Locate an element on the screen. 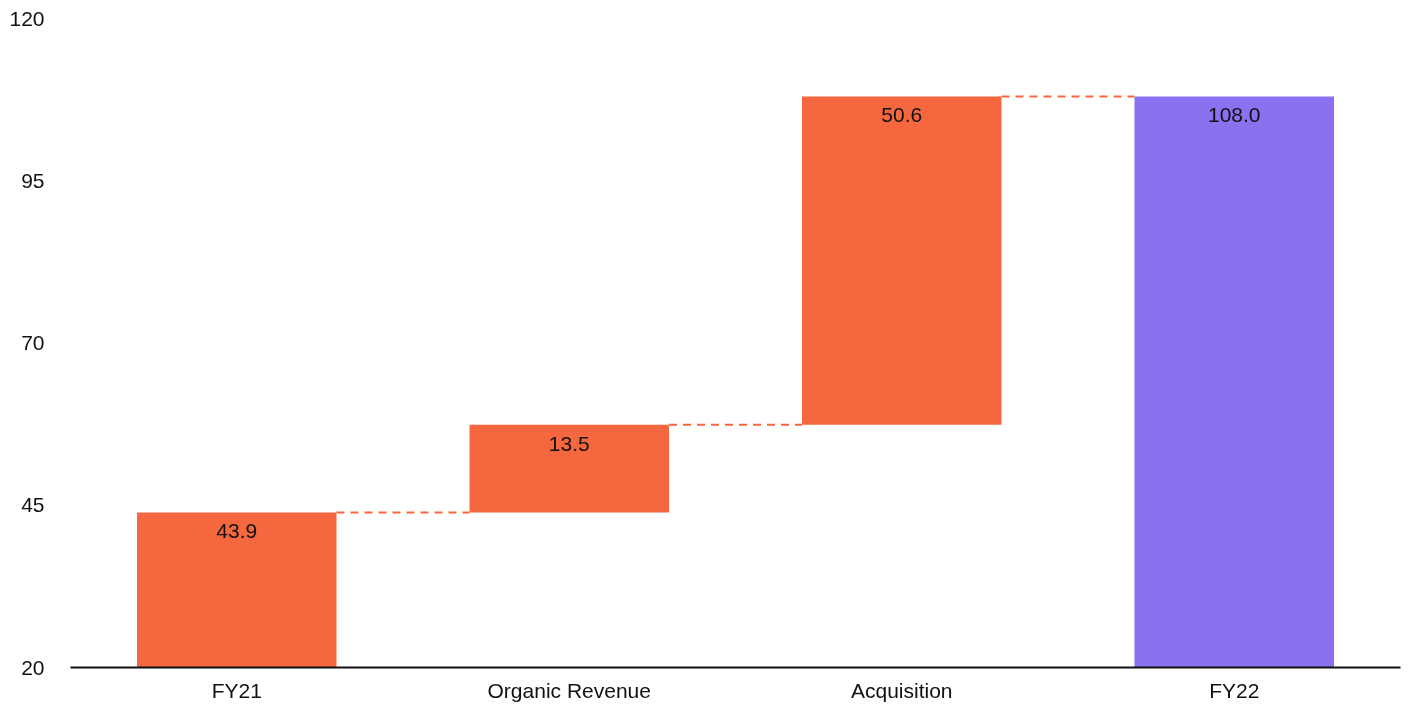 The width and height of the screenshot is (1415, 707). data-label: 43.9 is located at coordinates (237, 531).